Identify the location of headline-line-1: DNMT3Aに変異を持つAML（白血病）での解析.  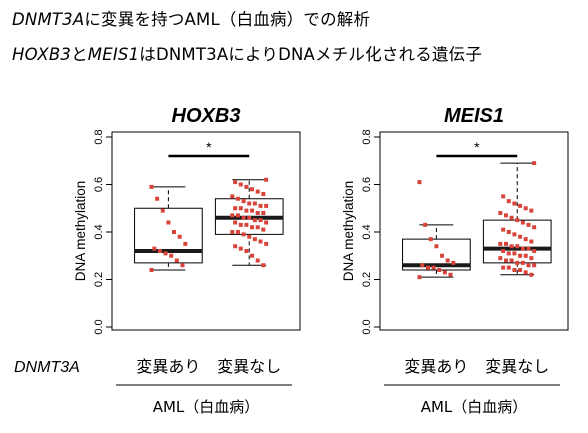
(191, 18).